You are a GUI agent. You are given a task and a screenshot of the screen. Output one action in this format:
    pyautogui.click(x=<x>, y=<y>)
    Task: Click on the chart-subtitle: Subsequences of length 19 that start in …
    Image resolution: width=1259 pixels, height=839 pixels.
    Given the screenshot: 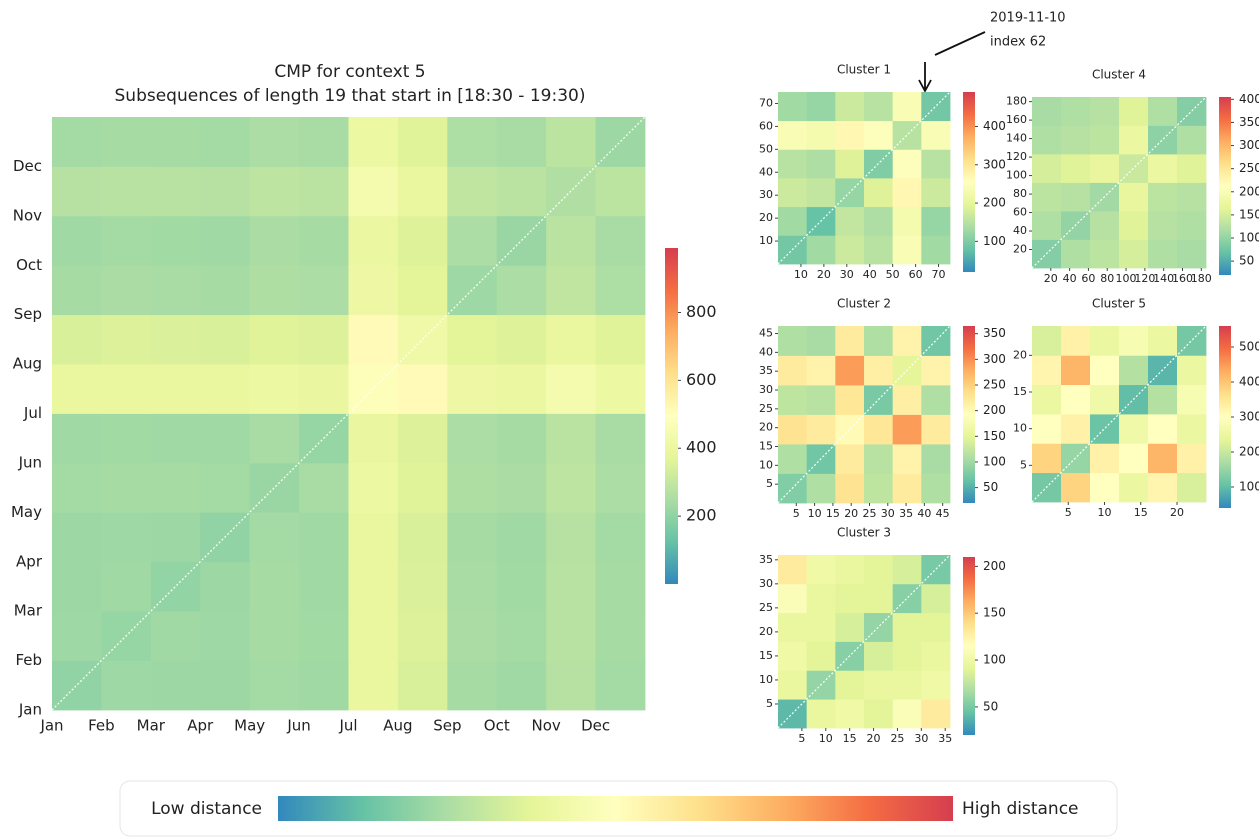 What is the action you would take?
    pyautogui.click(x=350, y=96)
    